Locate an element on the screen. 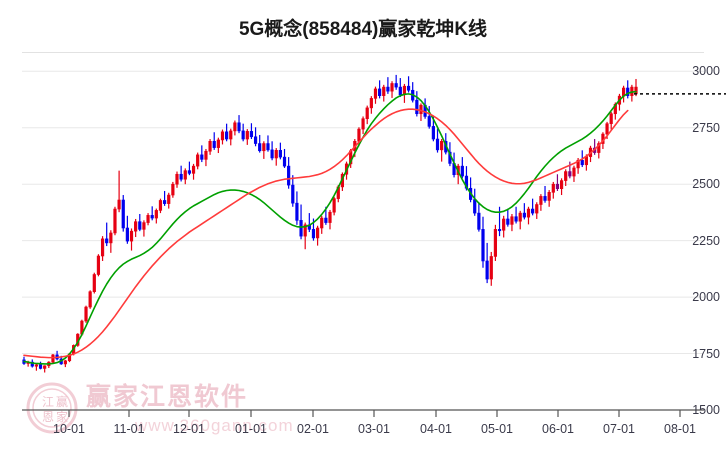 The width and height of the screenshot is (726, 450). x-axis-tick-label: 11-01 is located at coordinates (129, 429).